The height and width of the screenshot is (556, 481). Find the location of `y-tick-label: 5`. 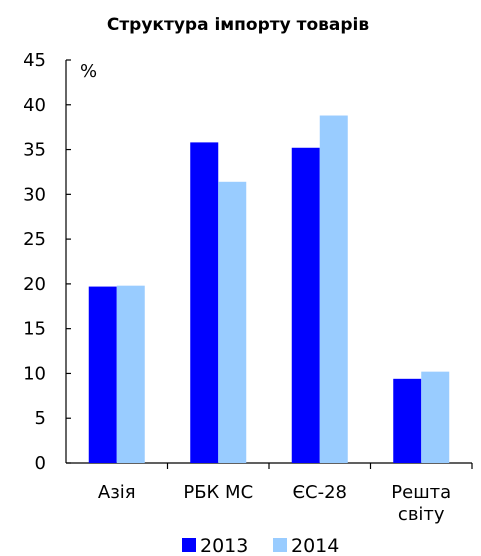

y-tick-label: 5 is located at coordinates (40, 418).